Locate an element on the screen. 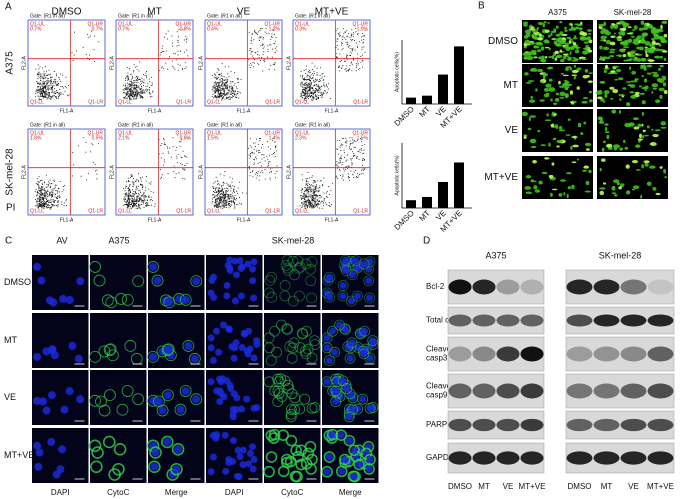 This screenshot has width=685, height=499. gate-label: Gate: (R1 in all) is located at coordinates (224, 16).